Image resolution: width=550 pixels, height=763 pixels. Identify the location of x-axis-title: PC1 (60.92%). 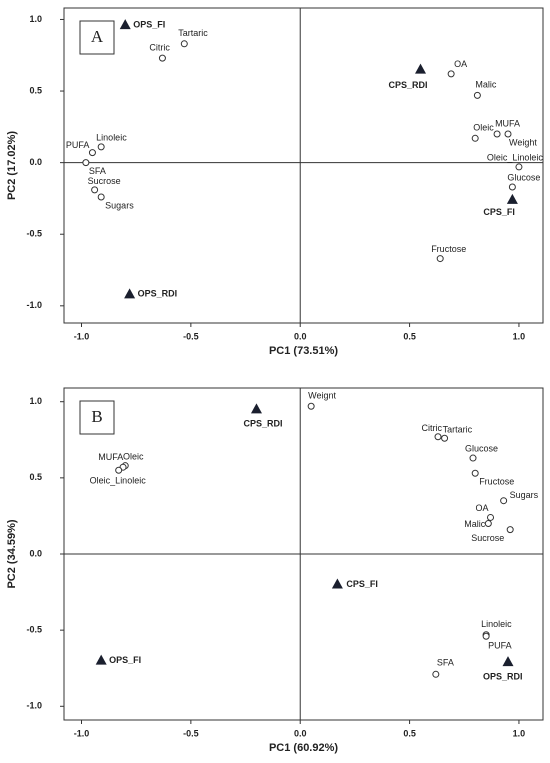
(303, 748).